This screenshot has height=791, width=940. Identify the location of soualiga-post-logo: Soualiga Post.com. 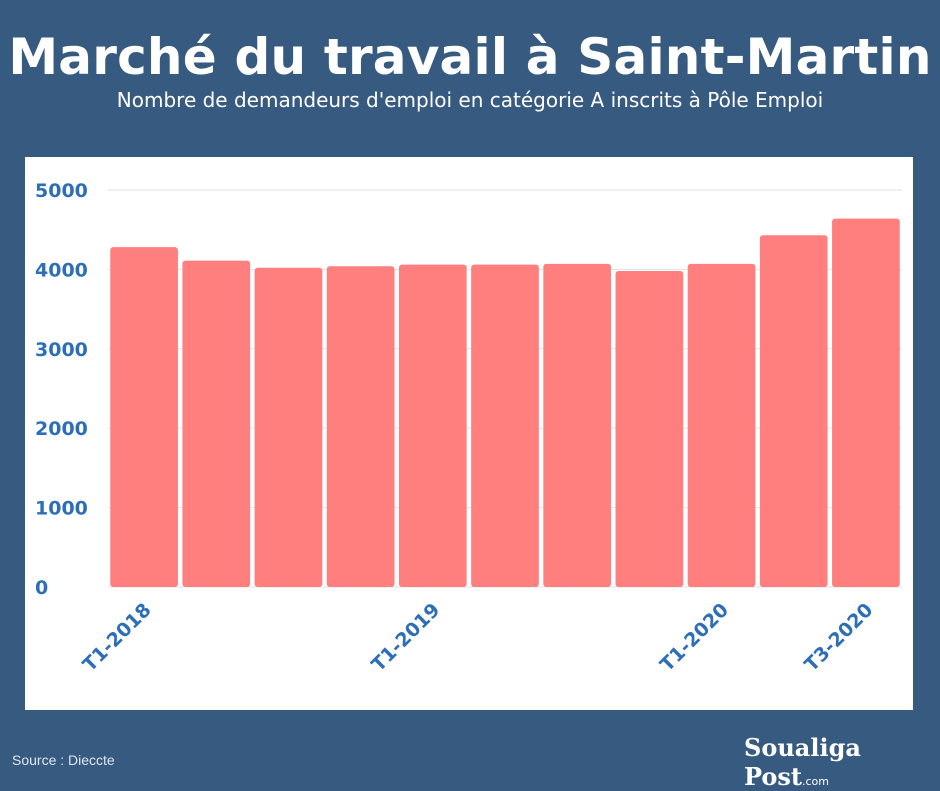
(842, 762).